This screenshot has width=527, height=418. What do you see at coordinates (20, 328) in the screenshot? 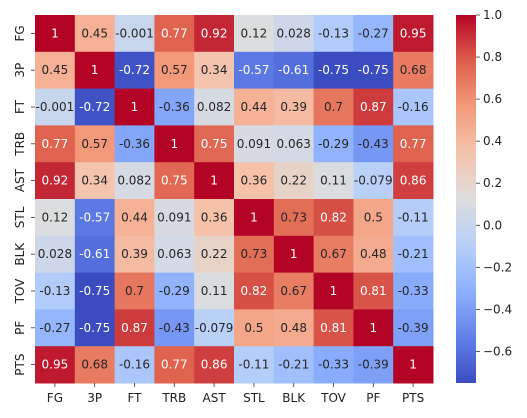
I see `y-tick-label: PF` at bounding box center [20, 328].